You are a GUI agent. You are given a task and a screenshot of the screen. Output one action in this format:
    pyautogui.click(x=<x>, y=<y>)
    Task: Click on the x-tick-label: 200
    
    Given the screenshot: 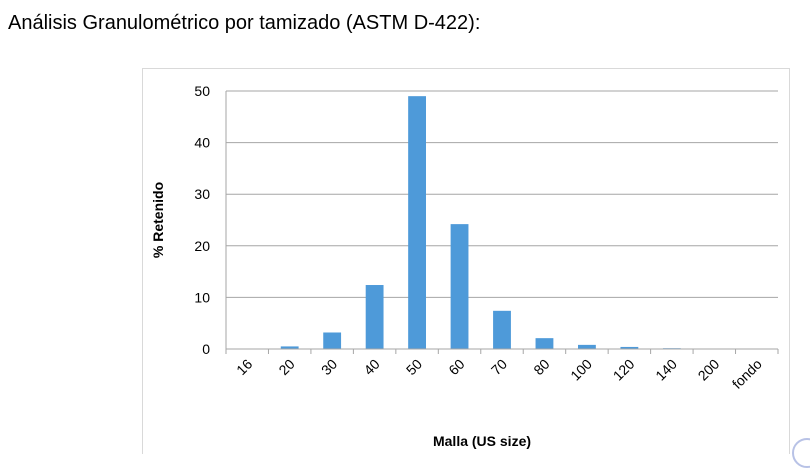 What is the action you would take?
    pyautogui.click(x=709, y=370)
    